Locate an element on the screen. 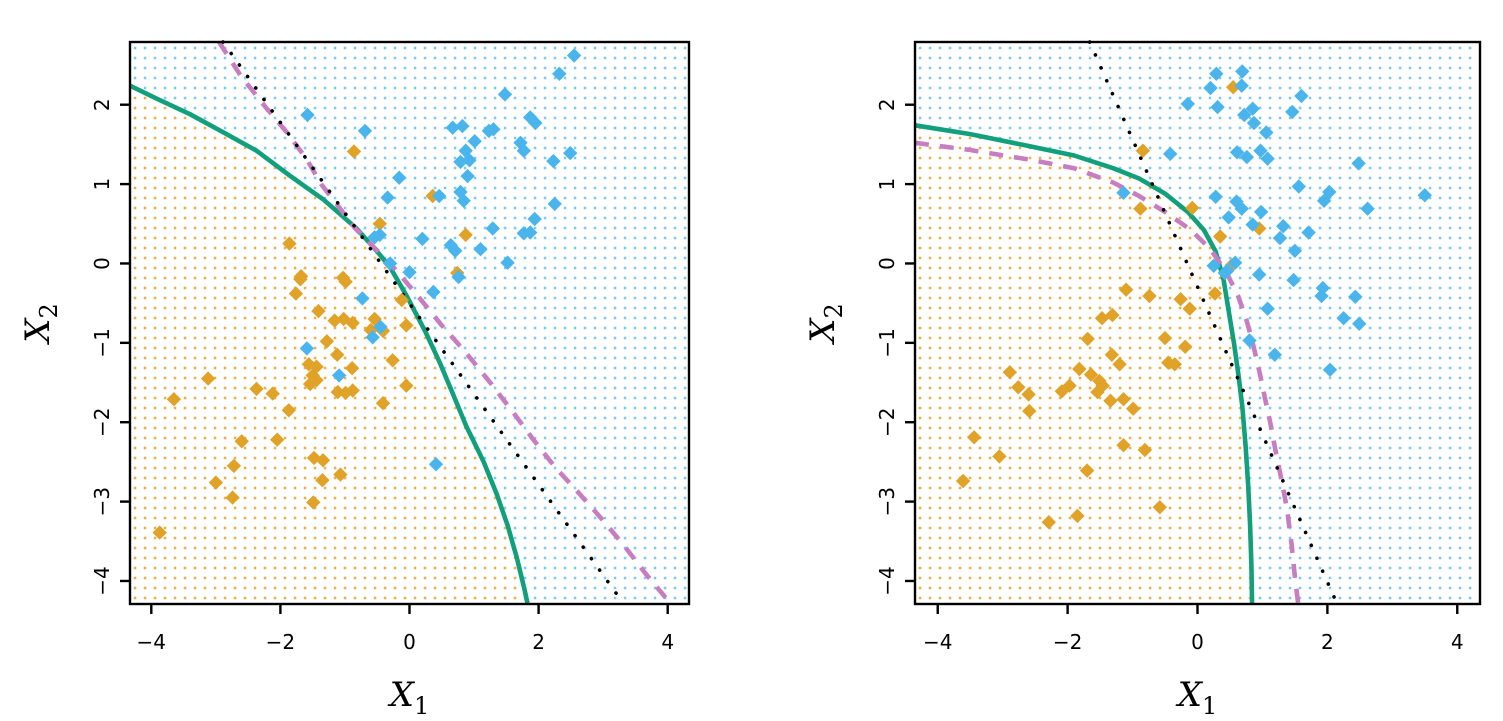 This screenshot has width=1503, height=721. class-orange-points is located at coordinates (312, 342).